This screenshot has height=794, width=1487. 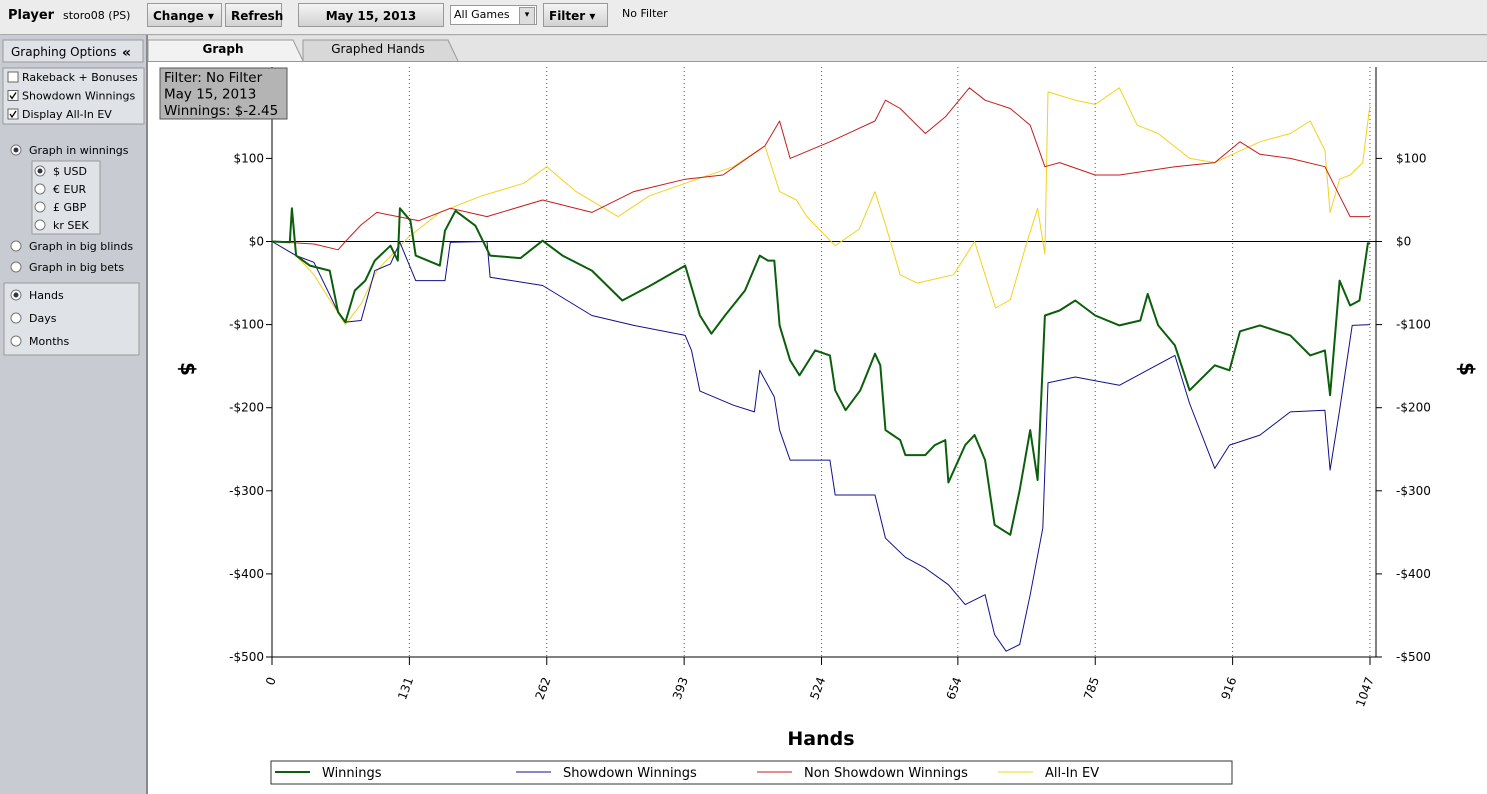 I want to click on y2-tick-label: -$300, so click(x=1413, y=491).